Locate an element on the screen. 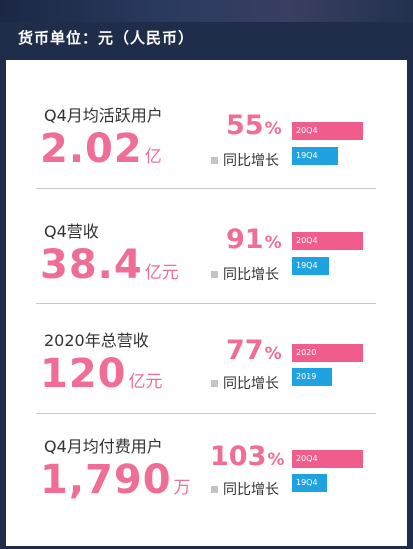 The width and height of the screenshot is (413, 549). metric-label: Q4月均付费用户 is located at coordinates (103, 446).